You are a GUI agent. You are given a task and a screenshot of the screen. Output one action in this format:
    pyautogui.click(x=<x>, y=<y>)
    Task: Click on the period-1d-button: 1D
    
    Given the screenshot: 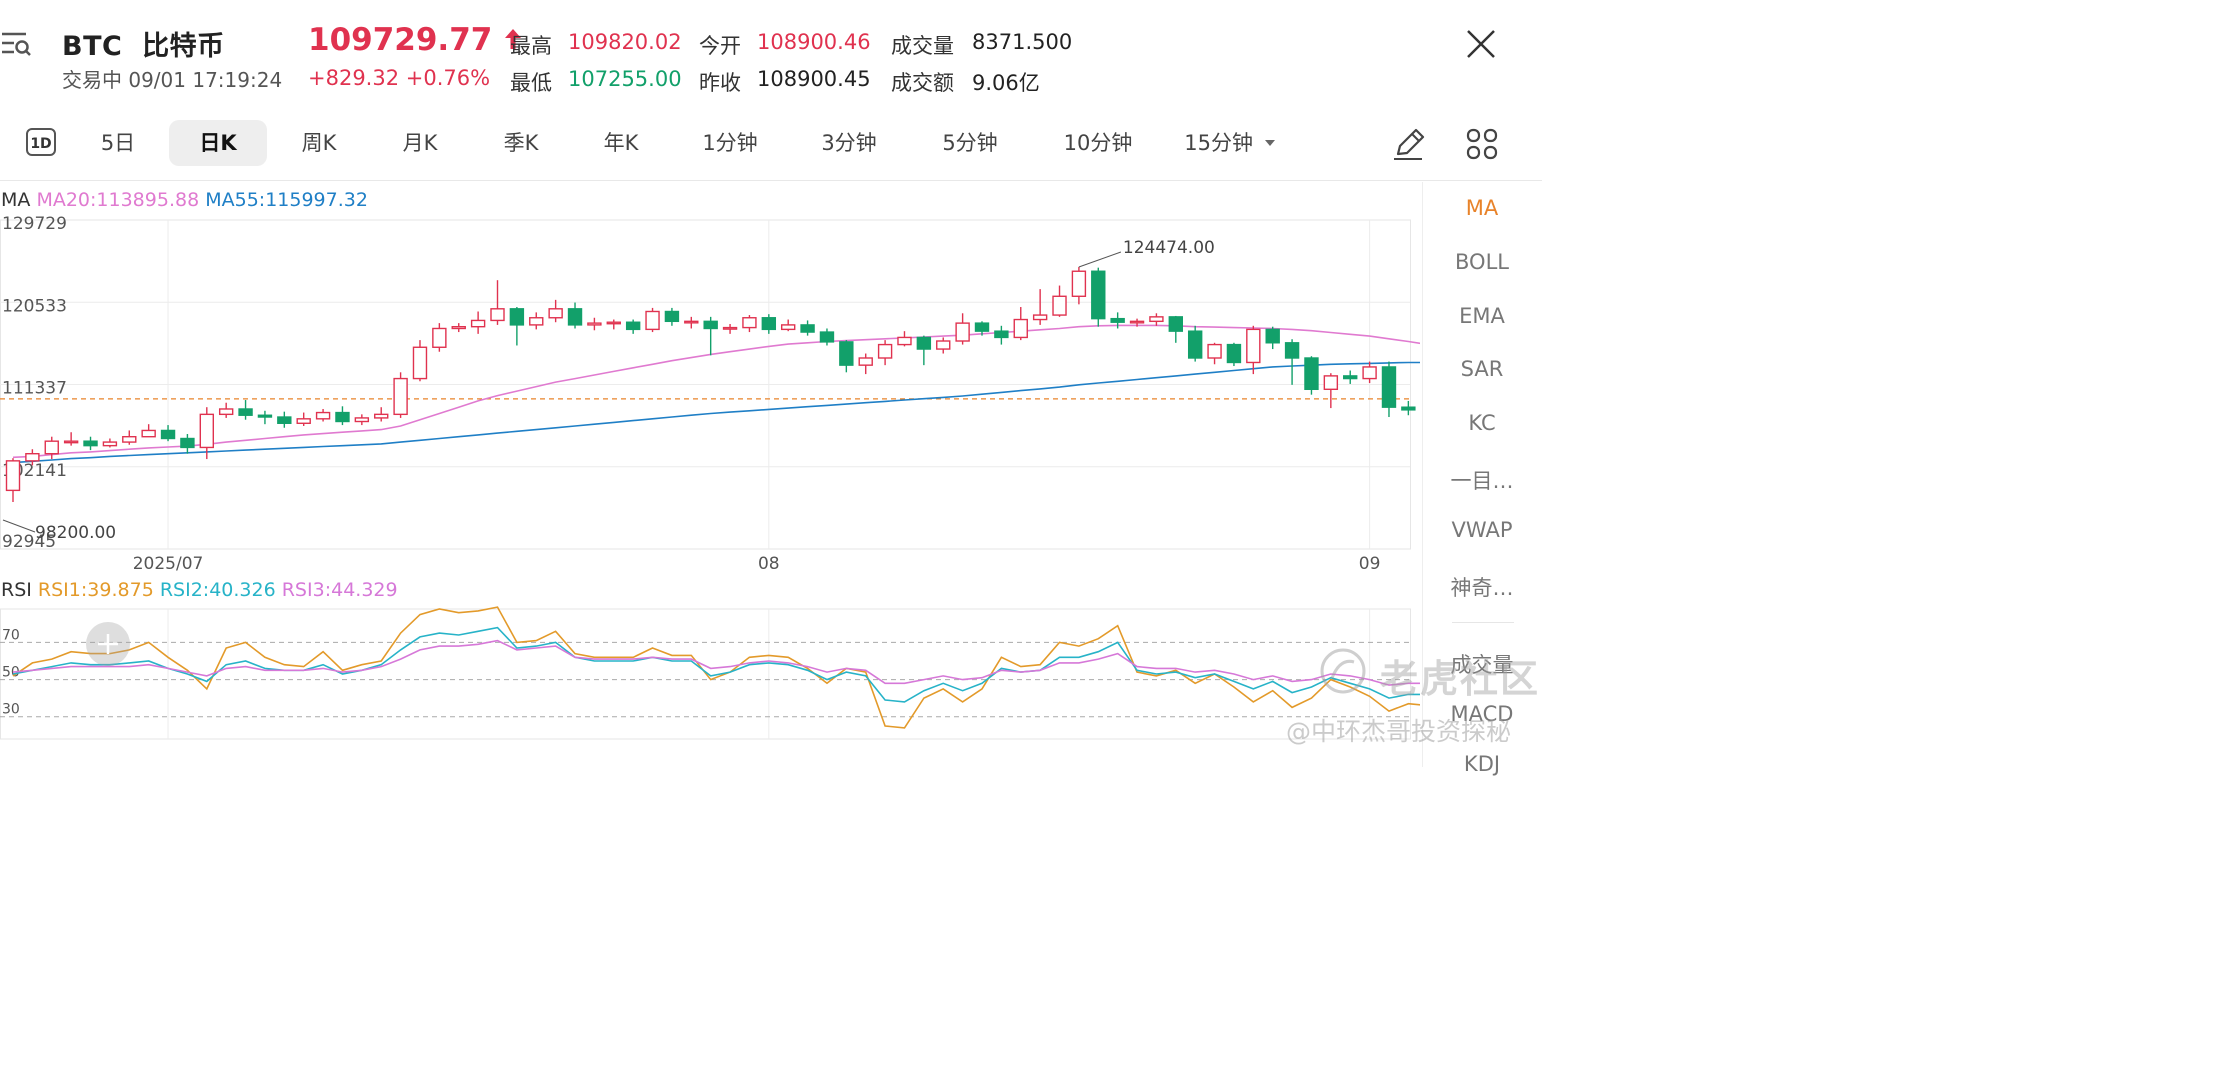 What is the action you would take?
    pyautogui.click(x=41, y=142)
    